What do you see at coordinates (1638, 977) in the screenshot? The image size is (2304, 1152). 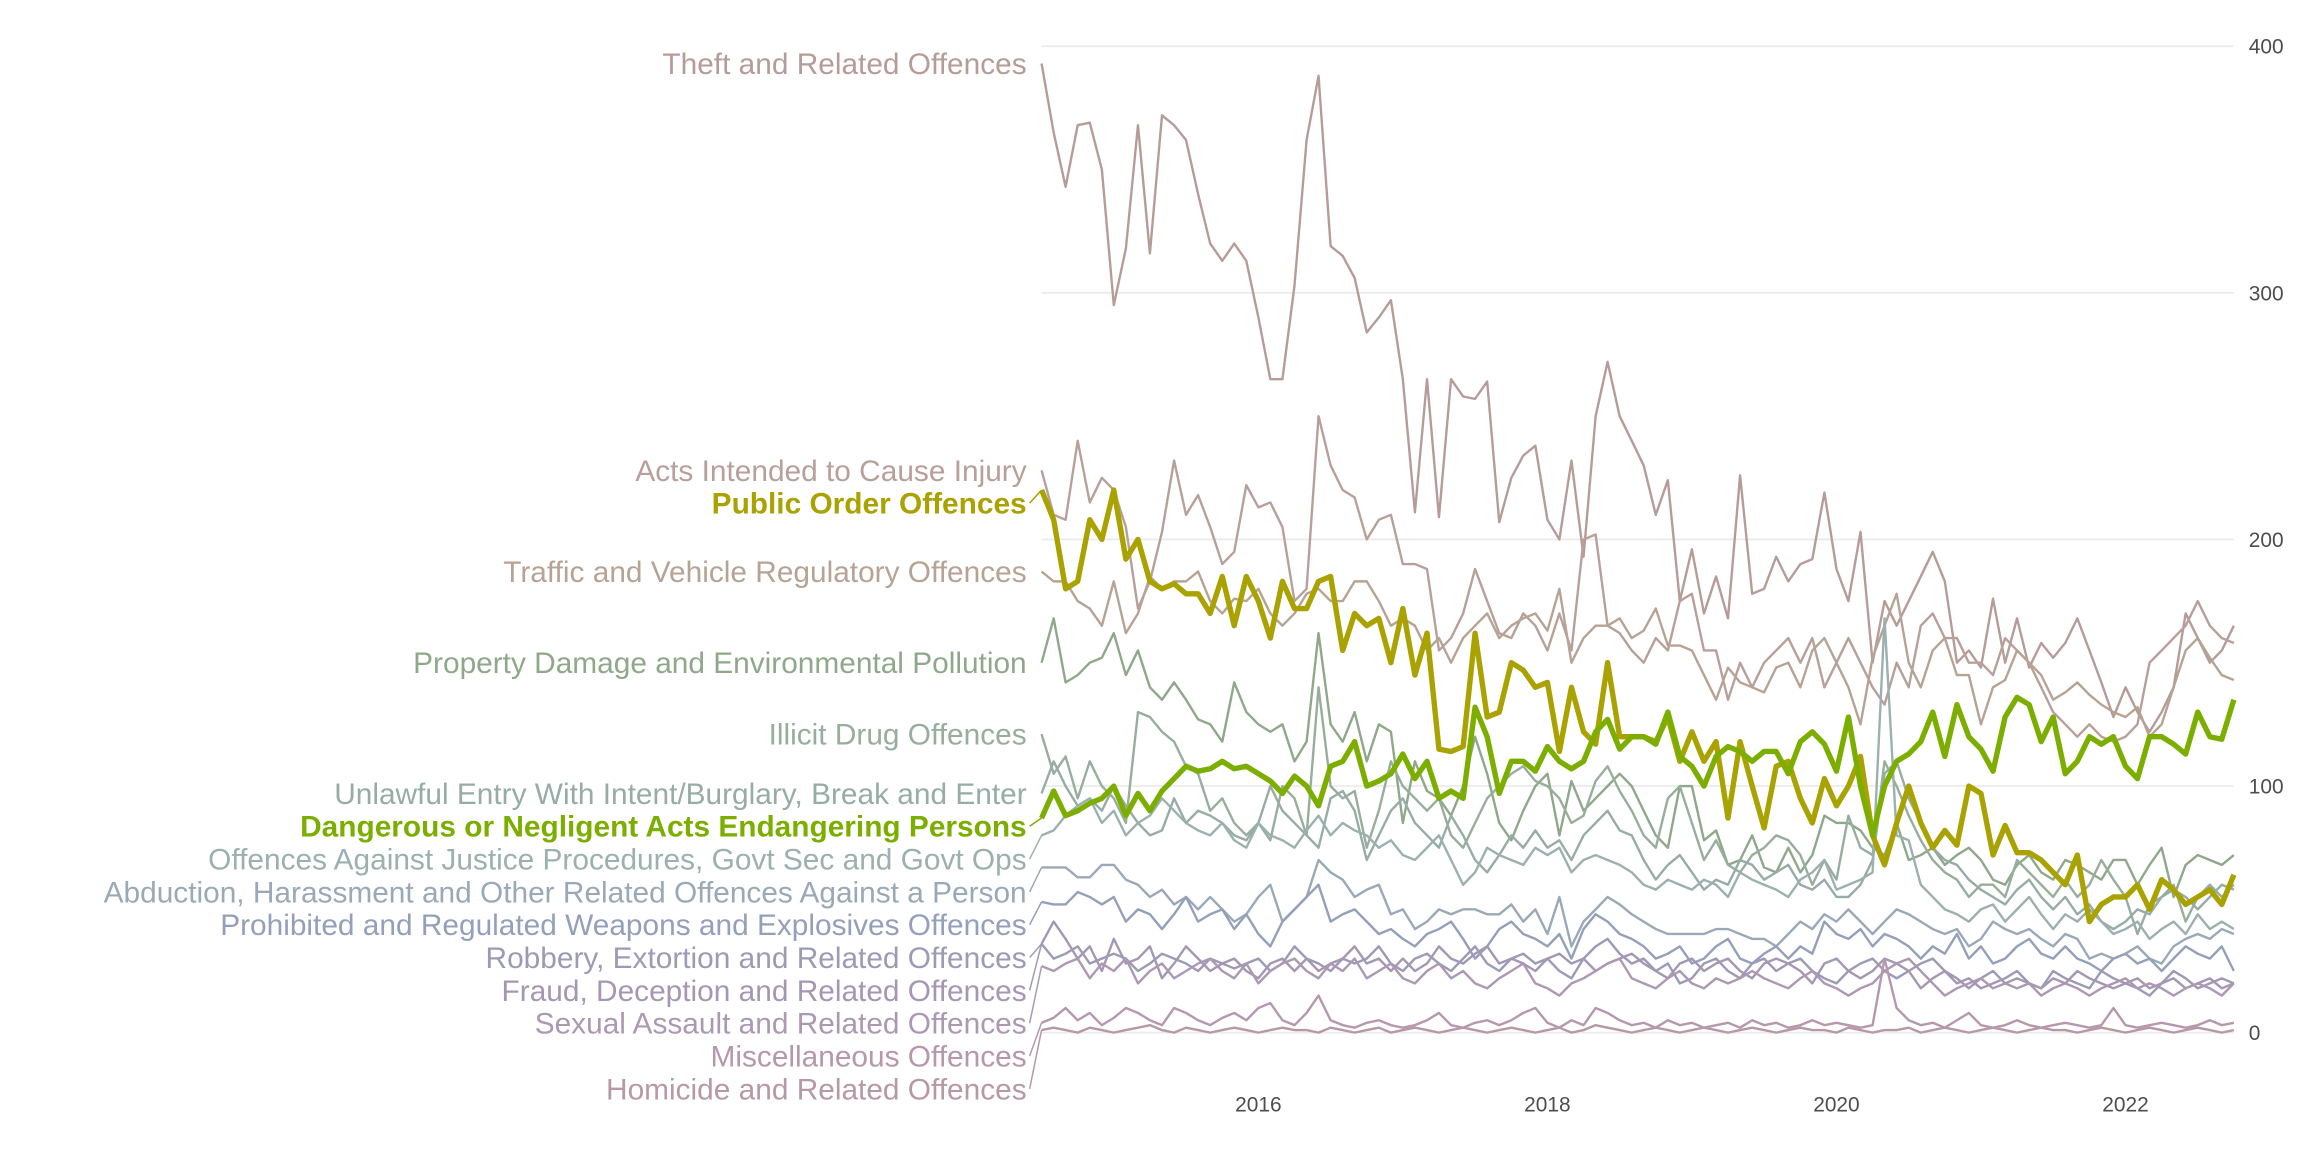 I see `series-line-sexual-assault-and-related-offences` at bounding box center [1638, 977].